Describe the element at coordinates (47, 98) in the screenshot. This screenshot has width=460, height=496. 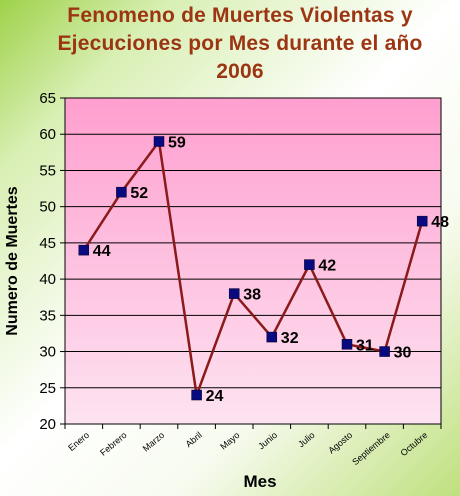
I see `y-tick-label: 65` at that location.